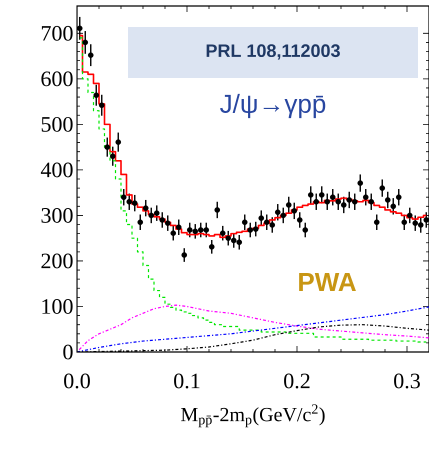 This screenshot has height=458, width=429. Describe the element at coordinates (57, 215) in the screenshot. I see `y-tick-label: 300` at that location.